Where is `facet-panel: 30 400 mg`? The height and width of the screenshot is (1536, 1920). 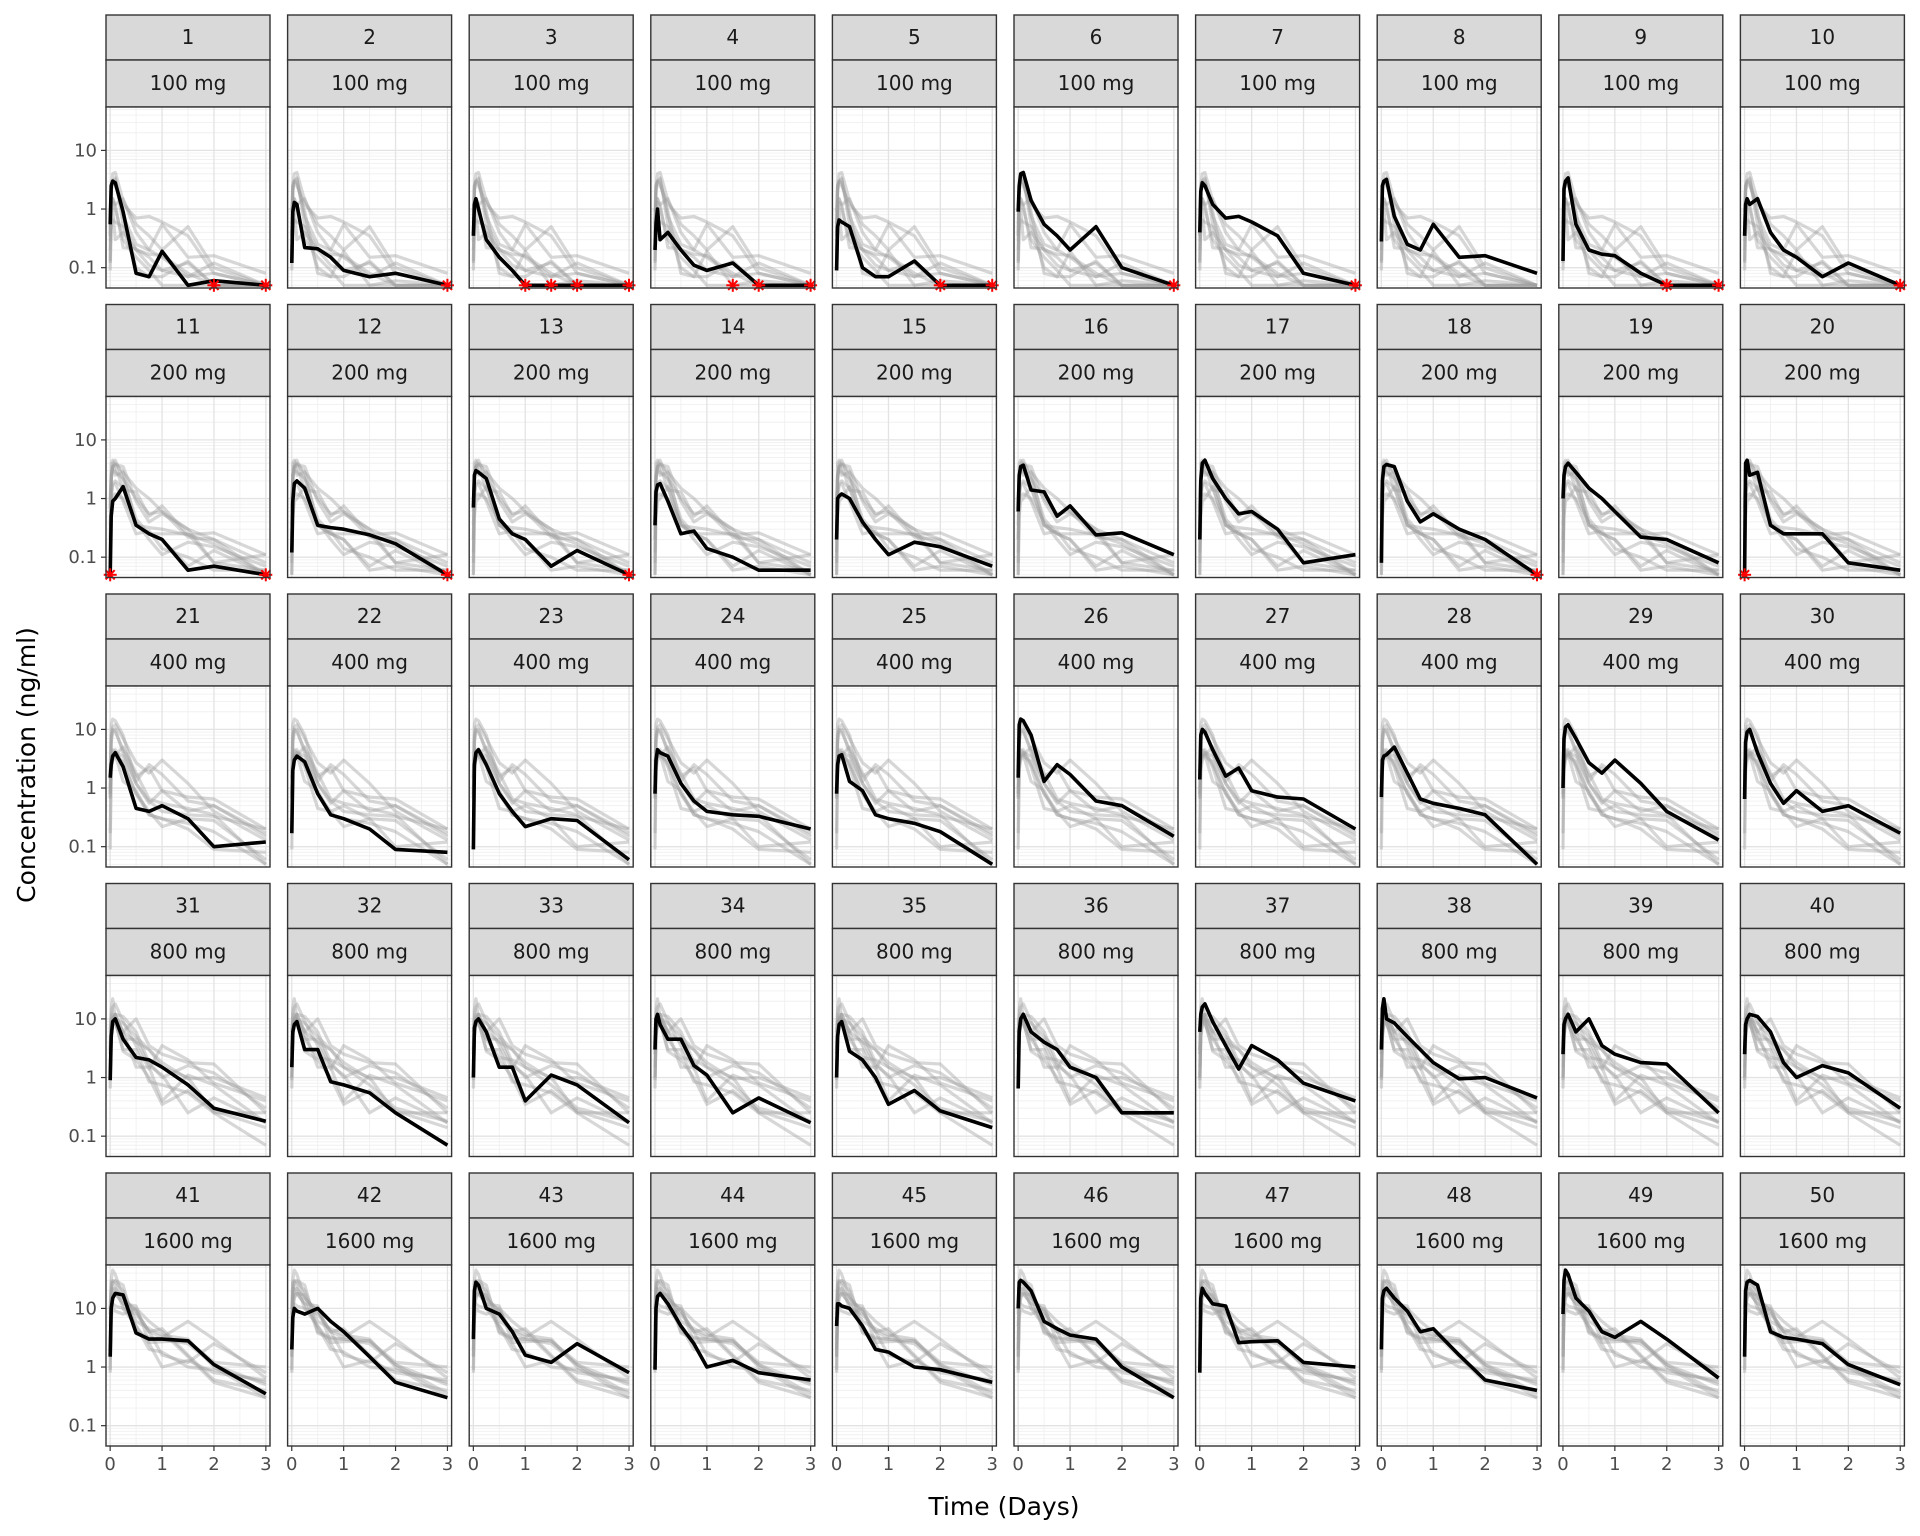
facet-panel: 30 400 mg is located at coordinates (1822, 730).